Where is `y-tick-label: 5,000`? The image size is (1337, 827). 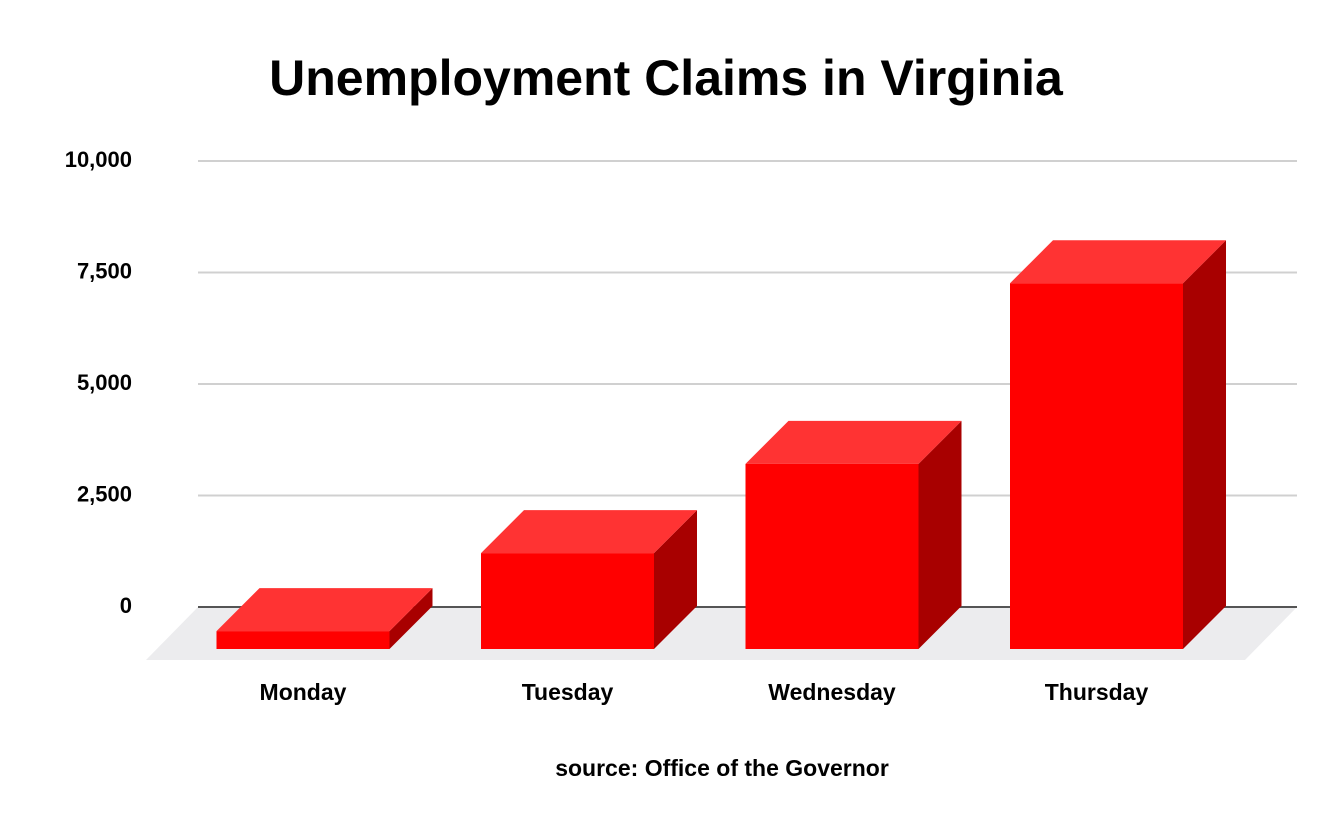
y-tick-label: 5,000 is located at coordinates (104, 382).